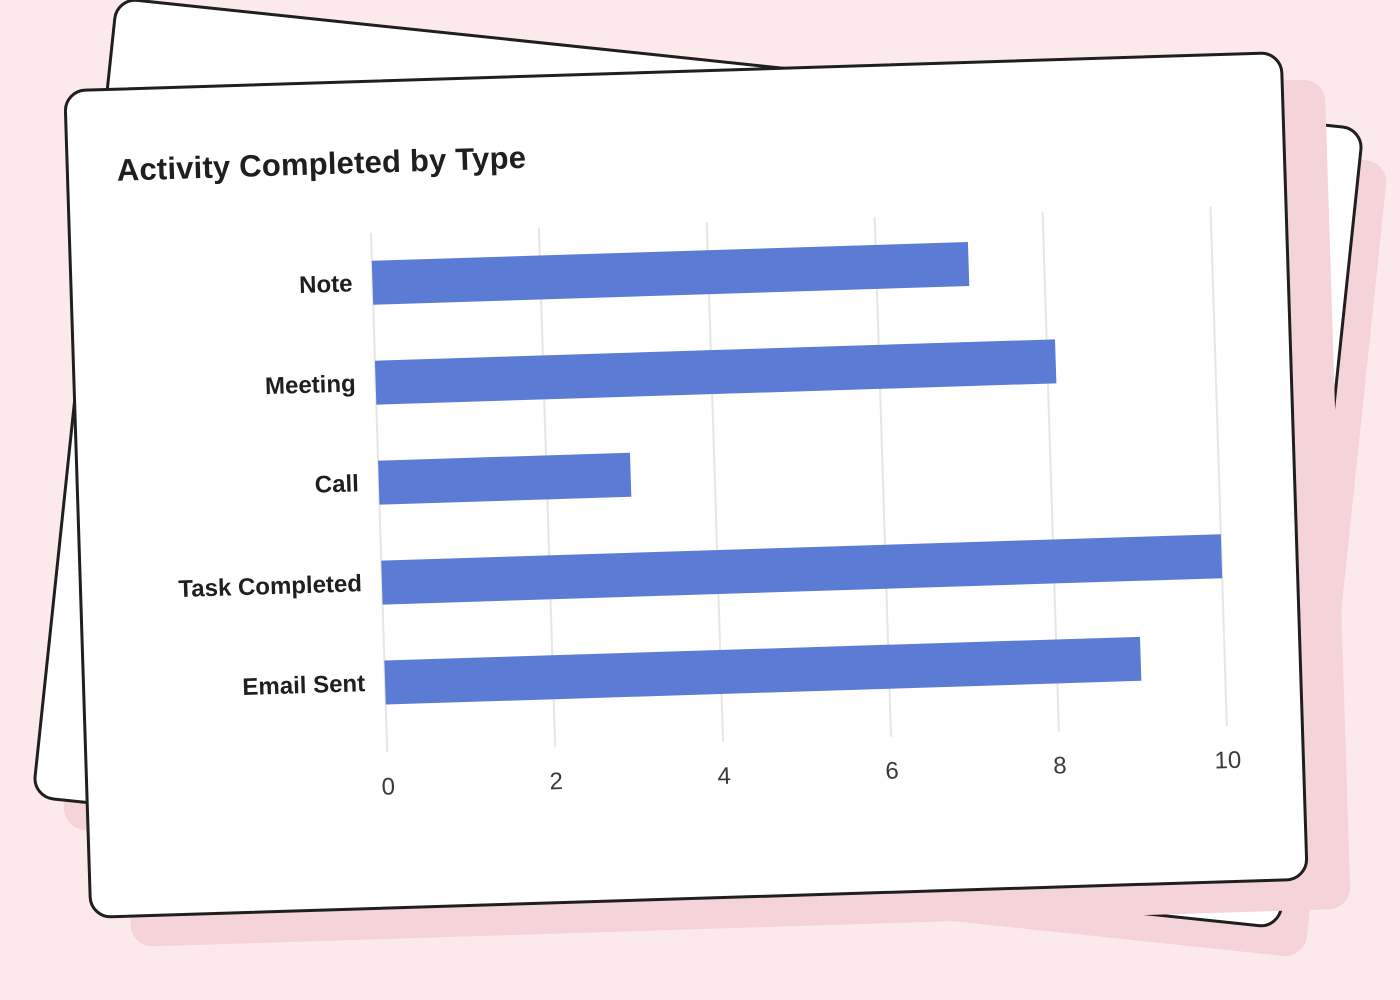 Image resolution: width=1400 pixels, height=1000 pixels. What do you see at coordinates (304, 685) in the screenshot?
I see `category-label: Email Sent` at bounding box center [304, 685].